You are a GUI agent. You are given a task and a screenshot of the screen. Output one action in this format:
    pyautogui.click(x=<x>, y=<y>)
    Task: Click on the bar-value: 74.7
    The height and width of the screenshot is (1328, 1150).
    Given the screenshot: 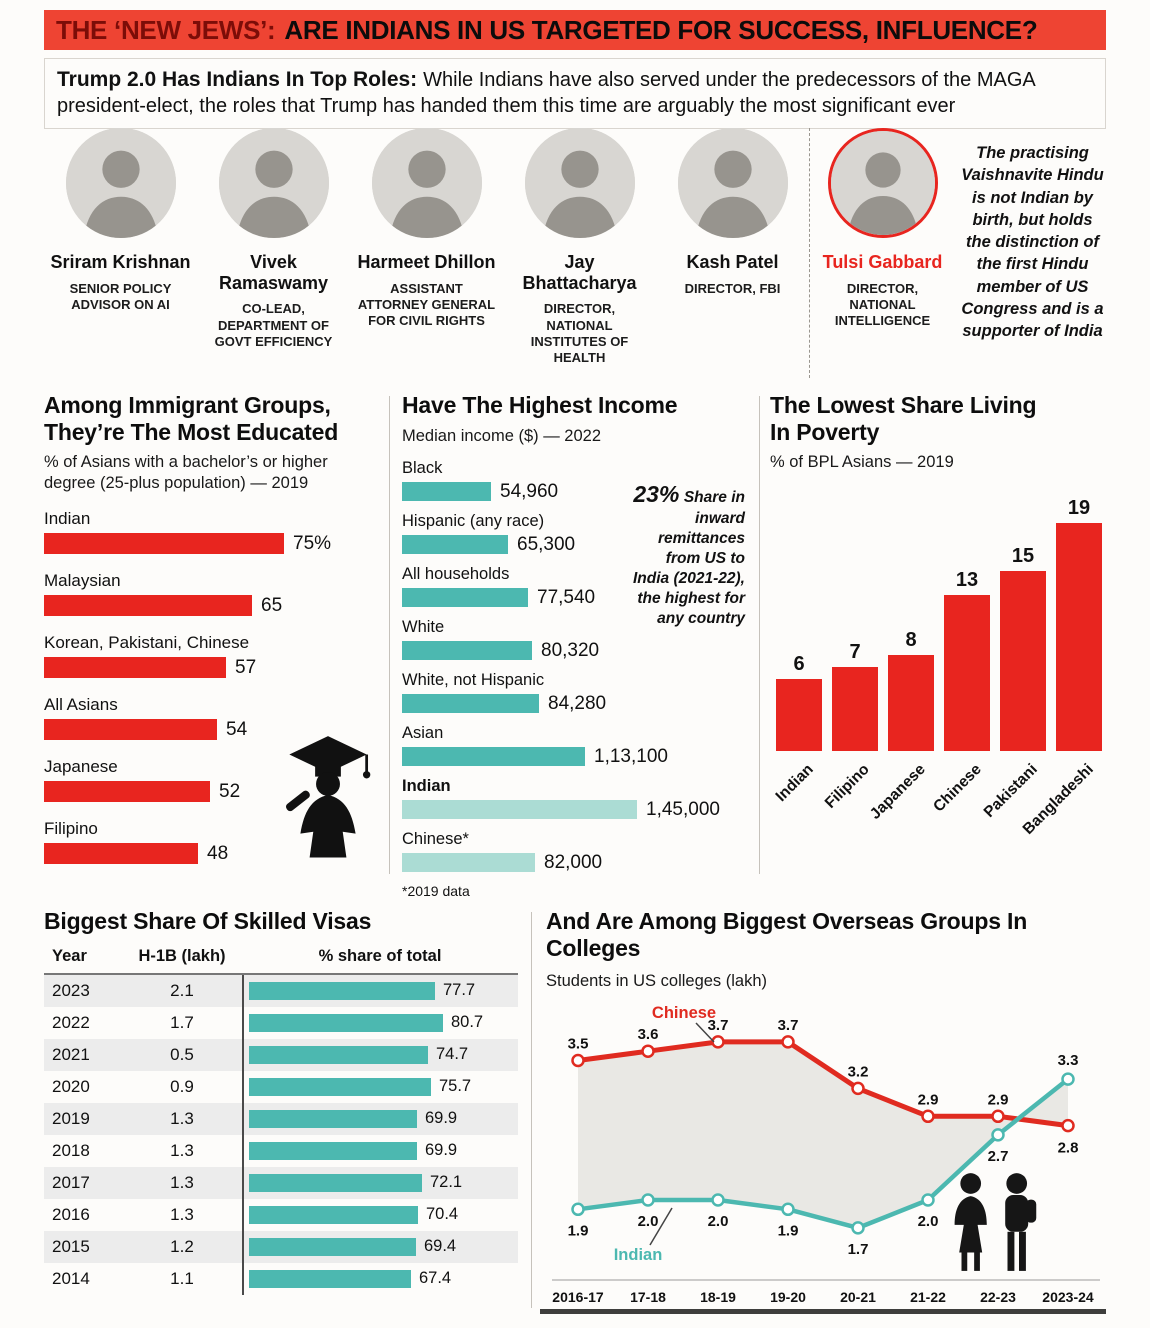 What is the action you would take?
    pyautogui.click(x=452, y=1054)
    